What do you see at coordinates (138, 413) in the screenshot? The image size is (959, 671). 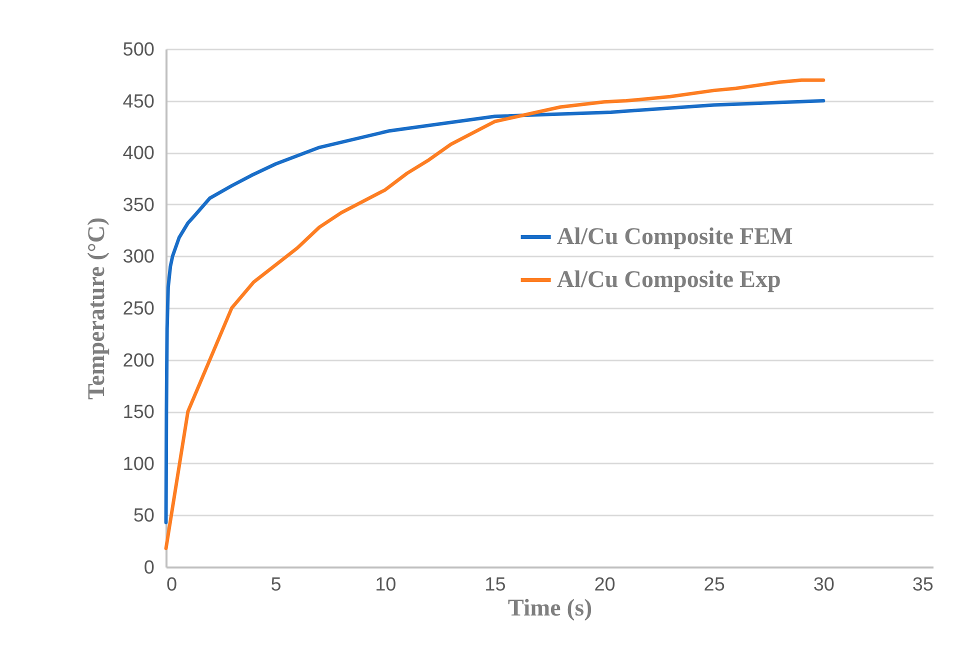 I see `y-tick-label: 150` at bounding box center [138, 413].